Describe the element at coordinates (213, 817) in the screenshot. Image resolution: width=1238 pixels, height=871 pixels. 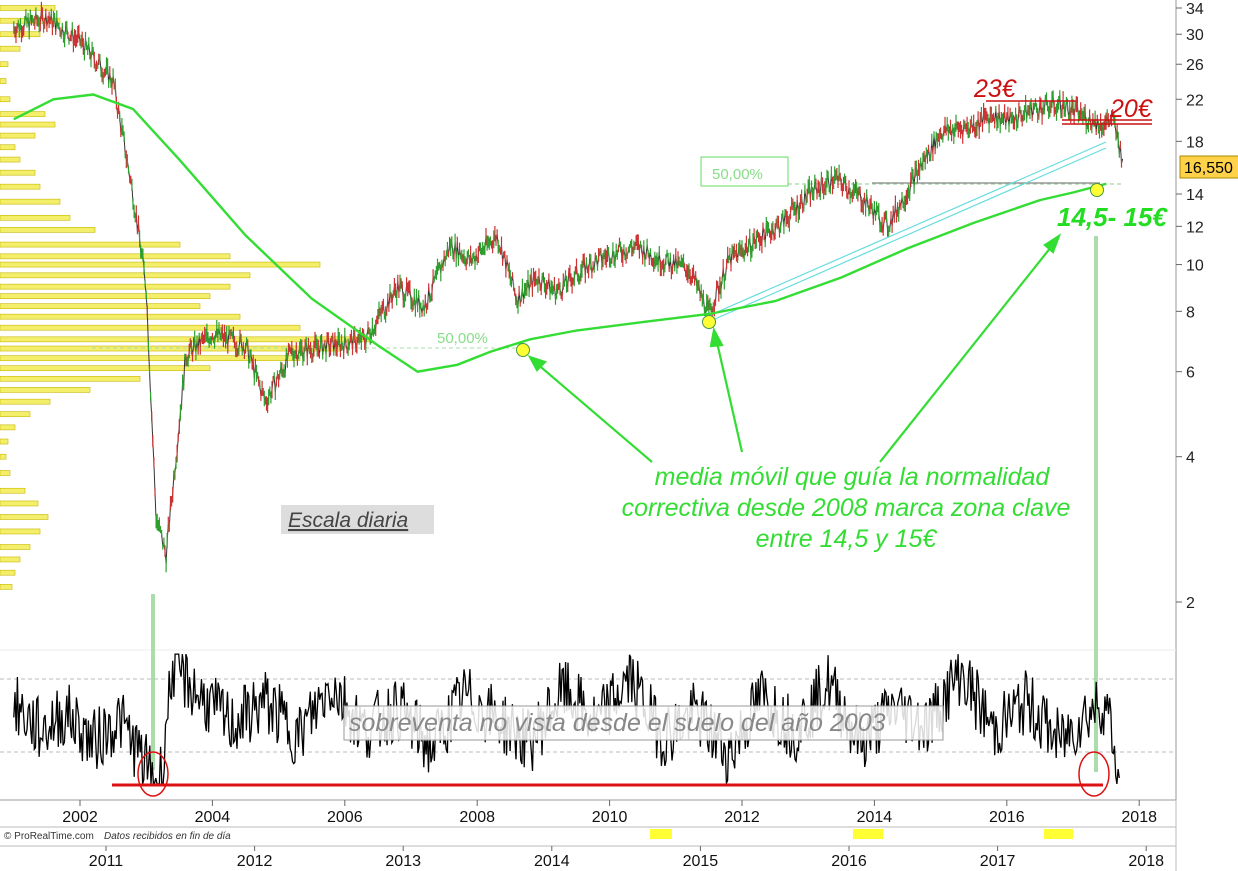
I see `xtick-label: 2004` at that location.